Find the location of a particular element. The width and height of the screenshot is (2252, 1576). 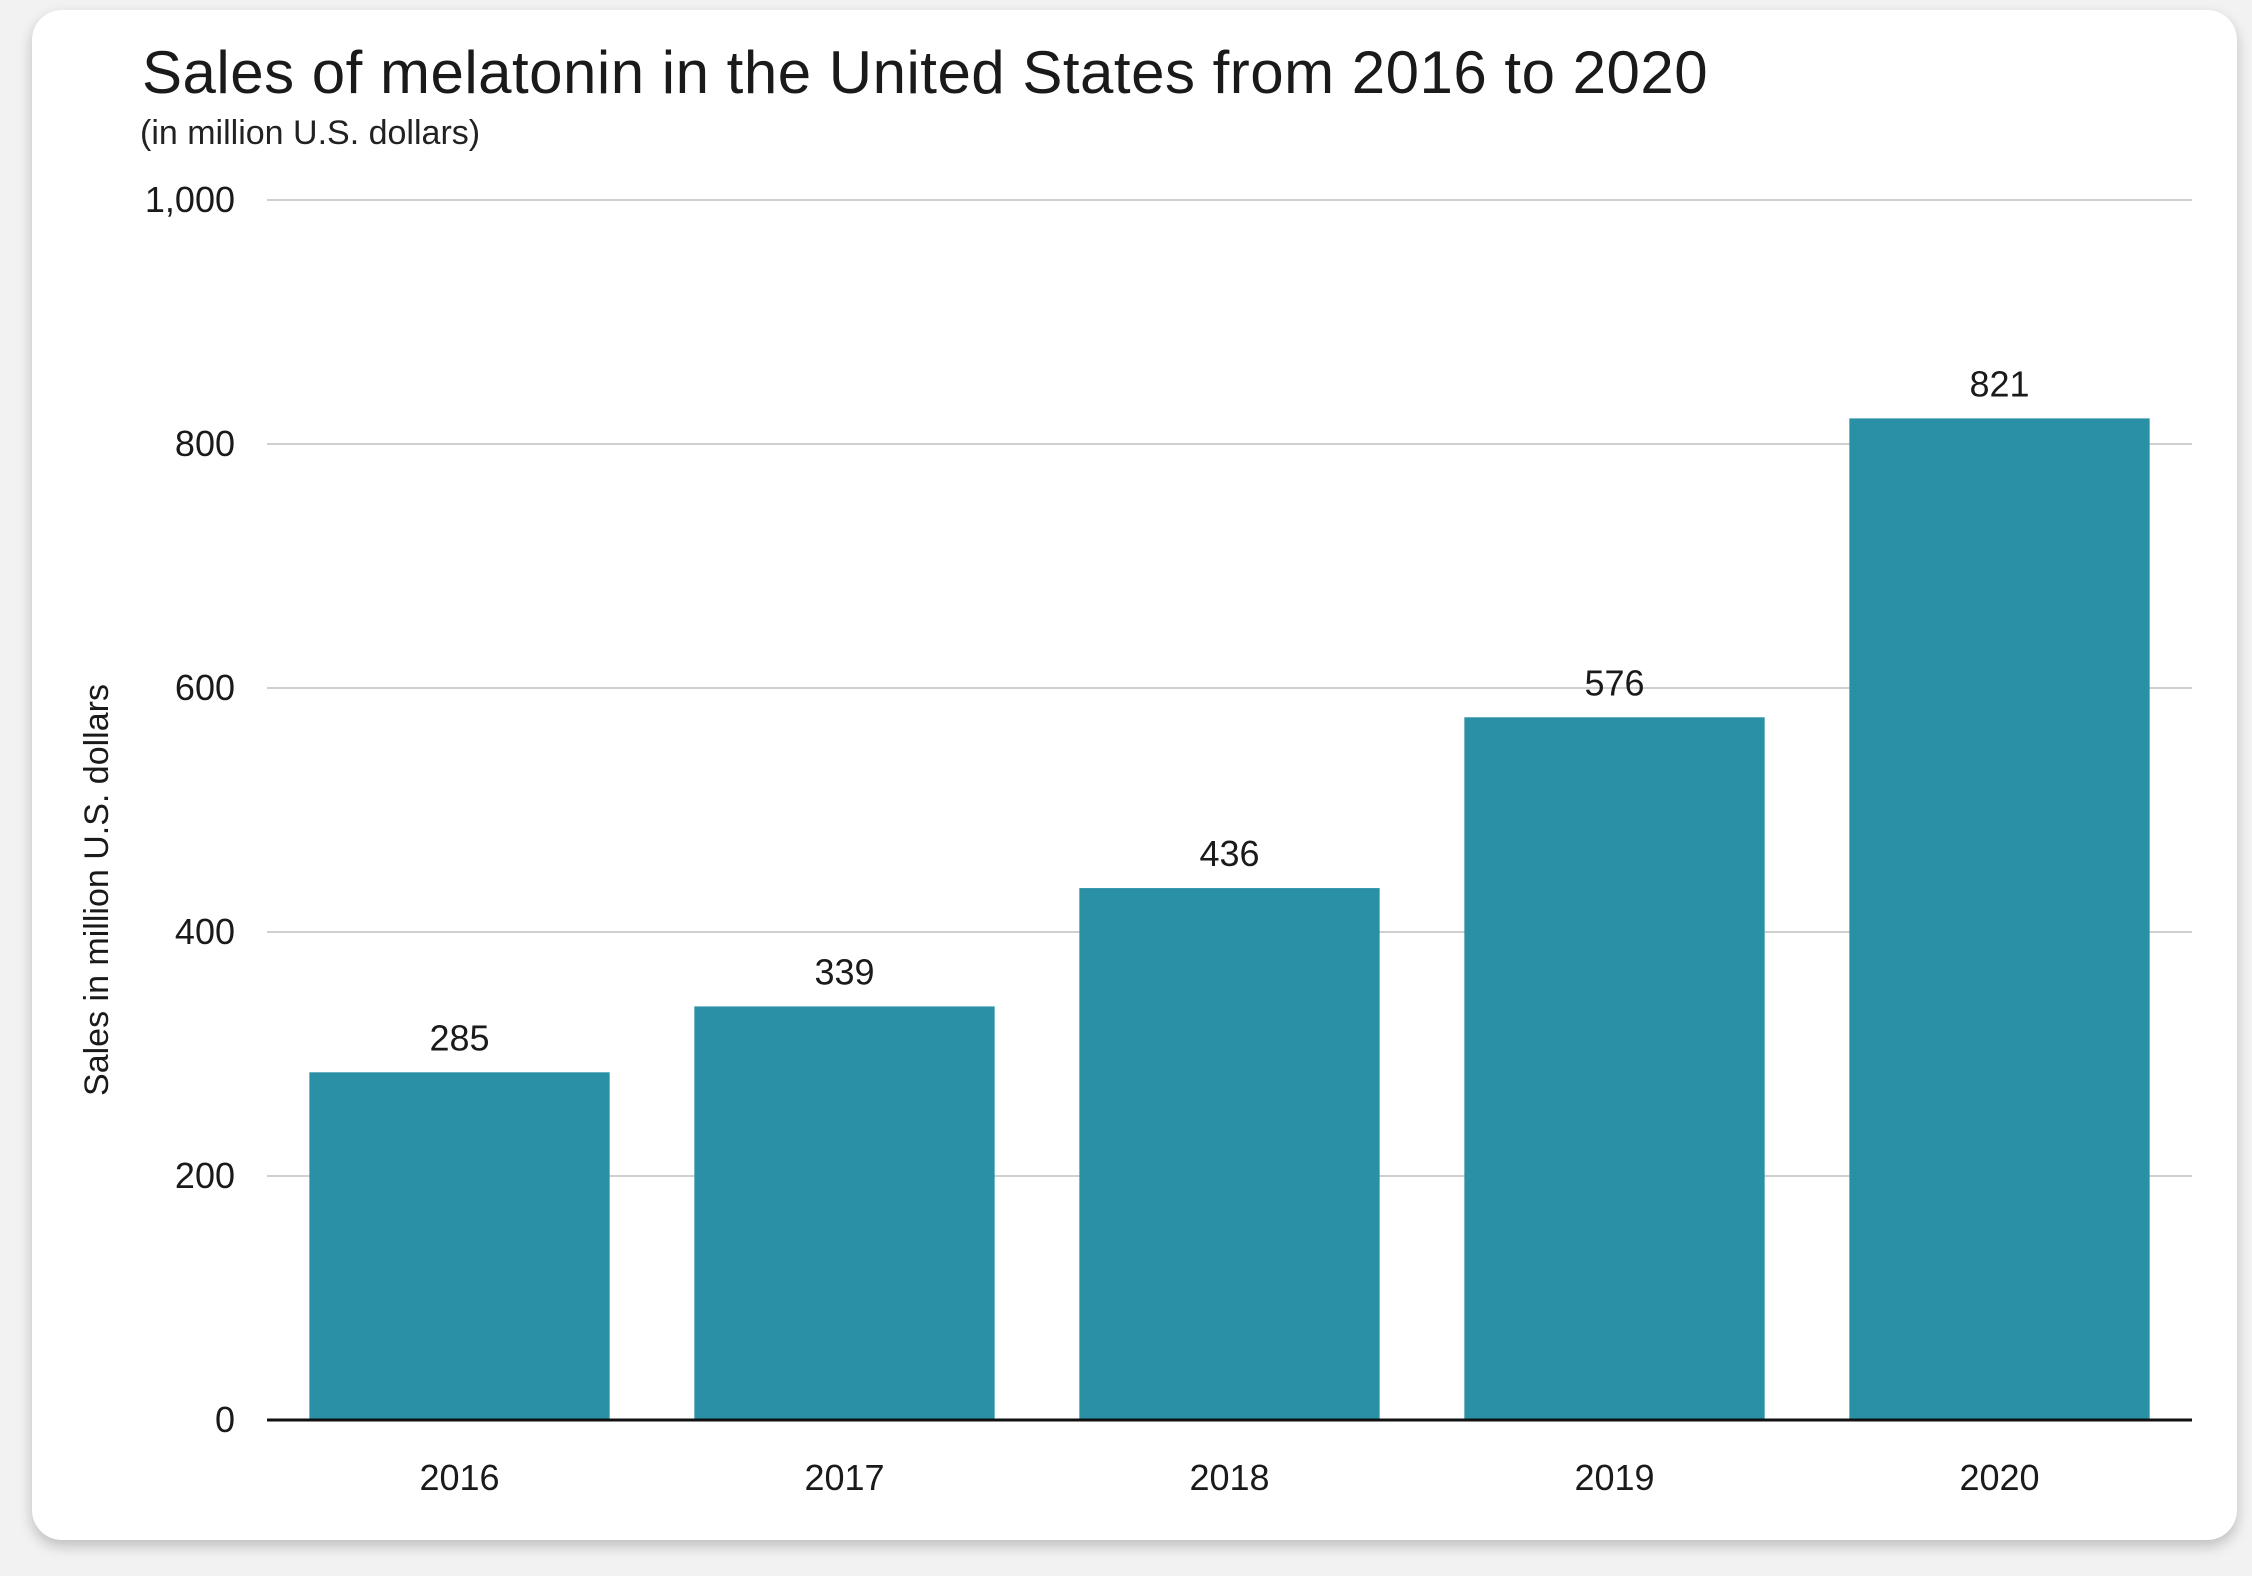

x-axis-ticks: 2016 2017 2018 2019 2020 is located at coordinates (1229, 1477).